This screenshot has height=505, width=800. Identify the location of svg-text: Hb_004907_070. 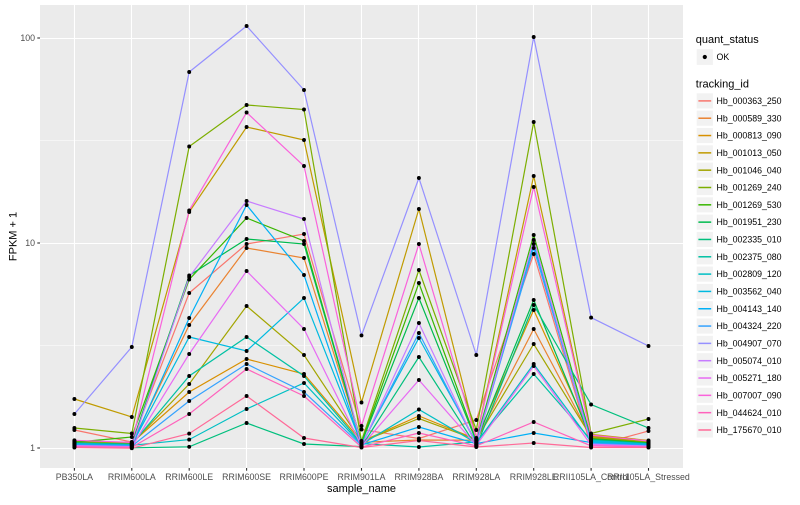
(749, 343).